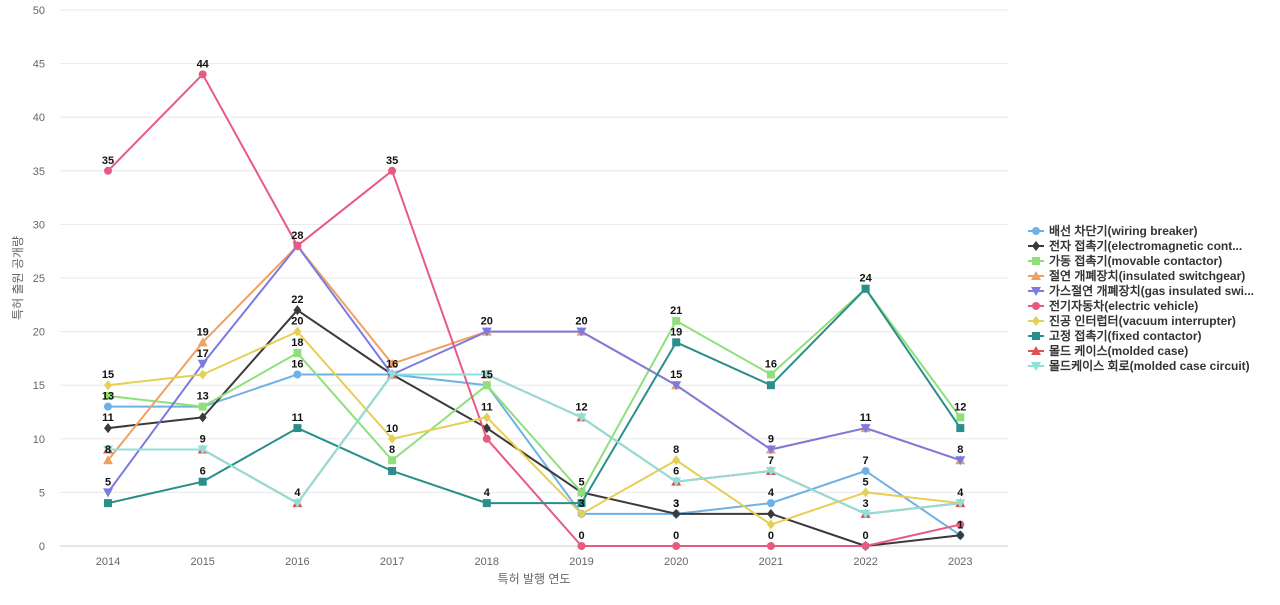 This screenshot has height=605, width=1280. What do you see at coordinates (1125, 260) in the screenshot?
I see `legend-item: 가동 접촉기(movable contactor)` at bounding box center [1125, 260].